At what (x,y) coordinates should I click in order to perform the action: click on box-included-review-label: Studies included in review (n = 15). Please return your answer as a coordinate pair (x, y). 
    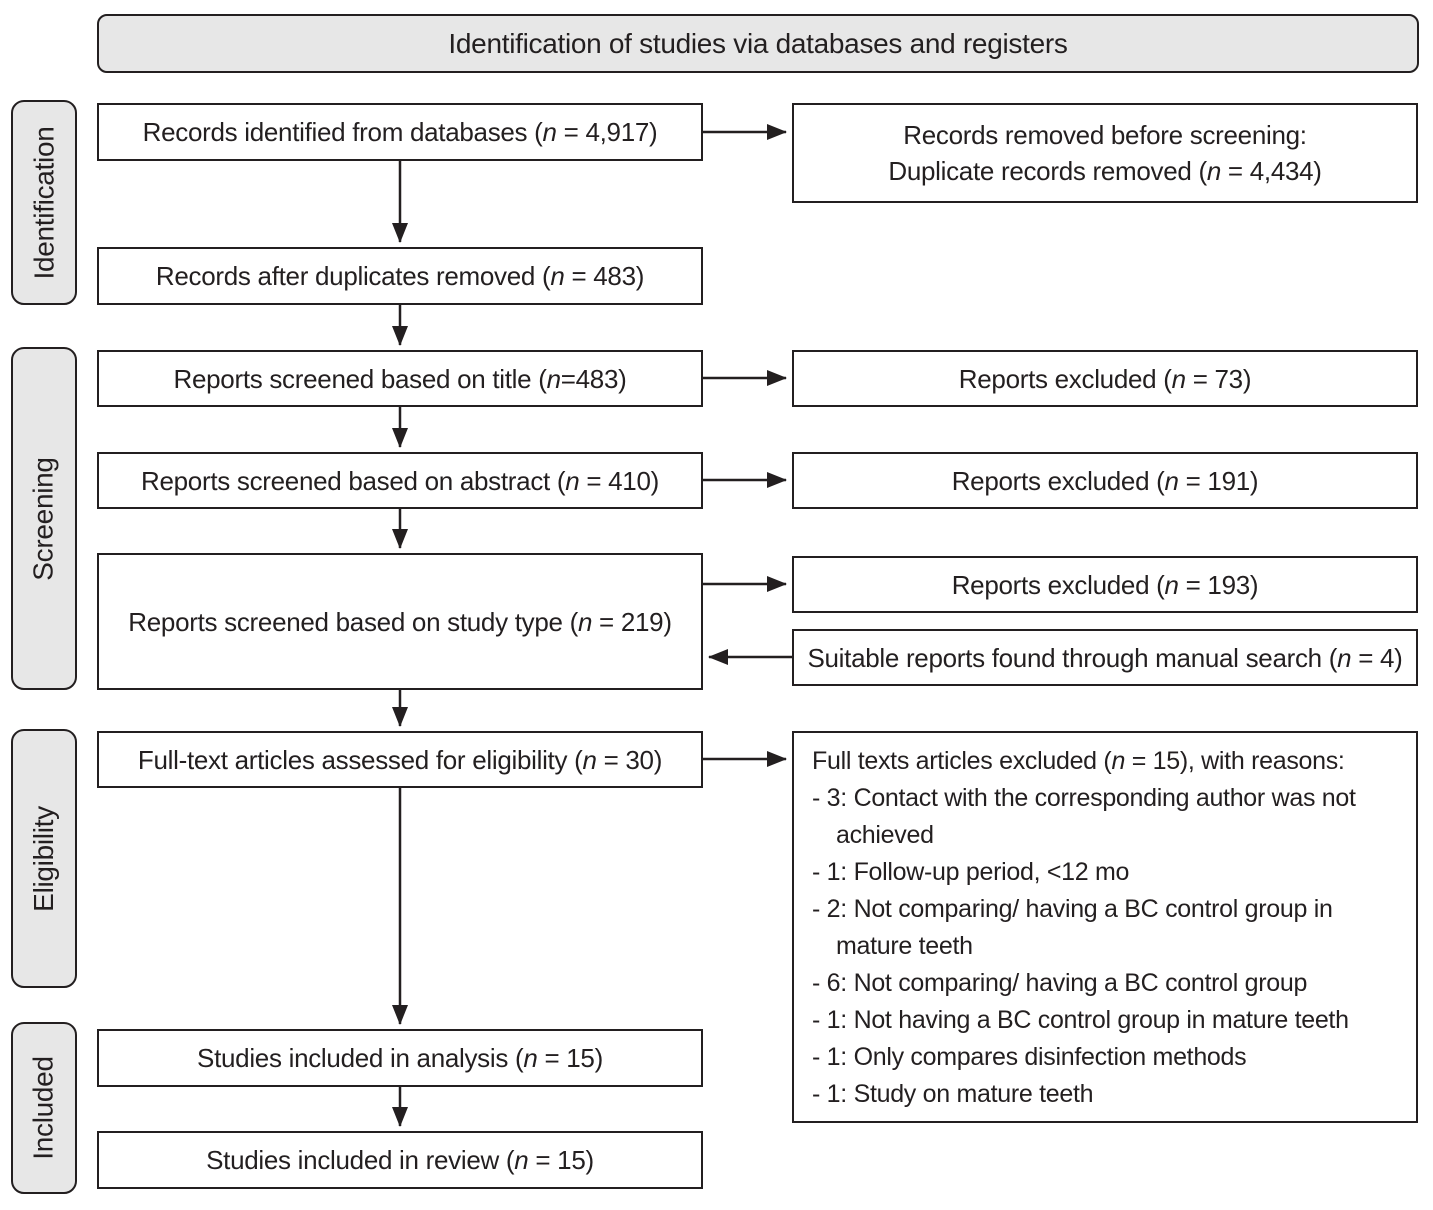
    Looking at the image, I should click on (400, 1160).